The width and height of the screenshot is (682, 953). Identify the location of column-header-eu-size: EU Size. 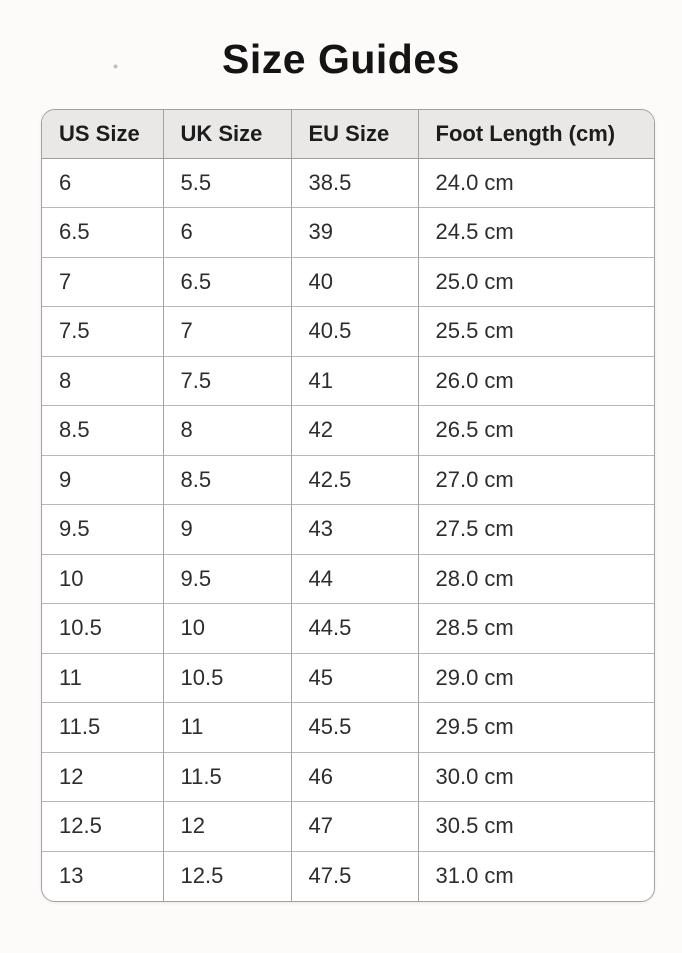
(355, 134).